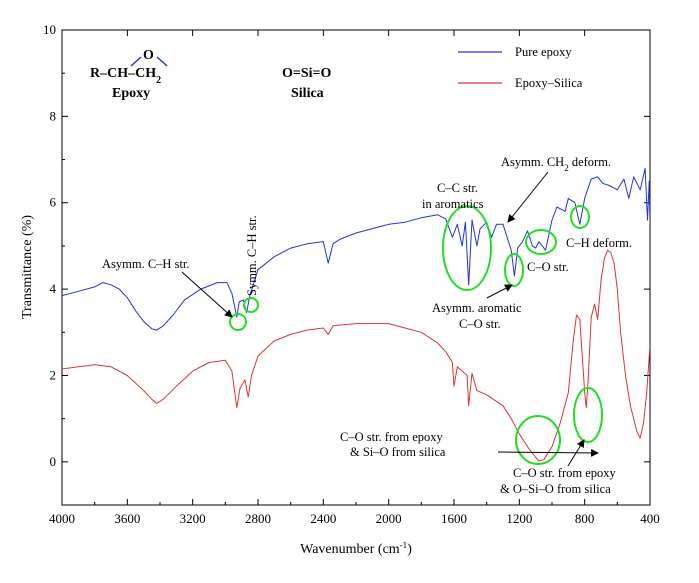 The width and height of the screenshot is (699, 583). I want to click on annotation-ch-deform: C–H deform., so click(599, 243).